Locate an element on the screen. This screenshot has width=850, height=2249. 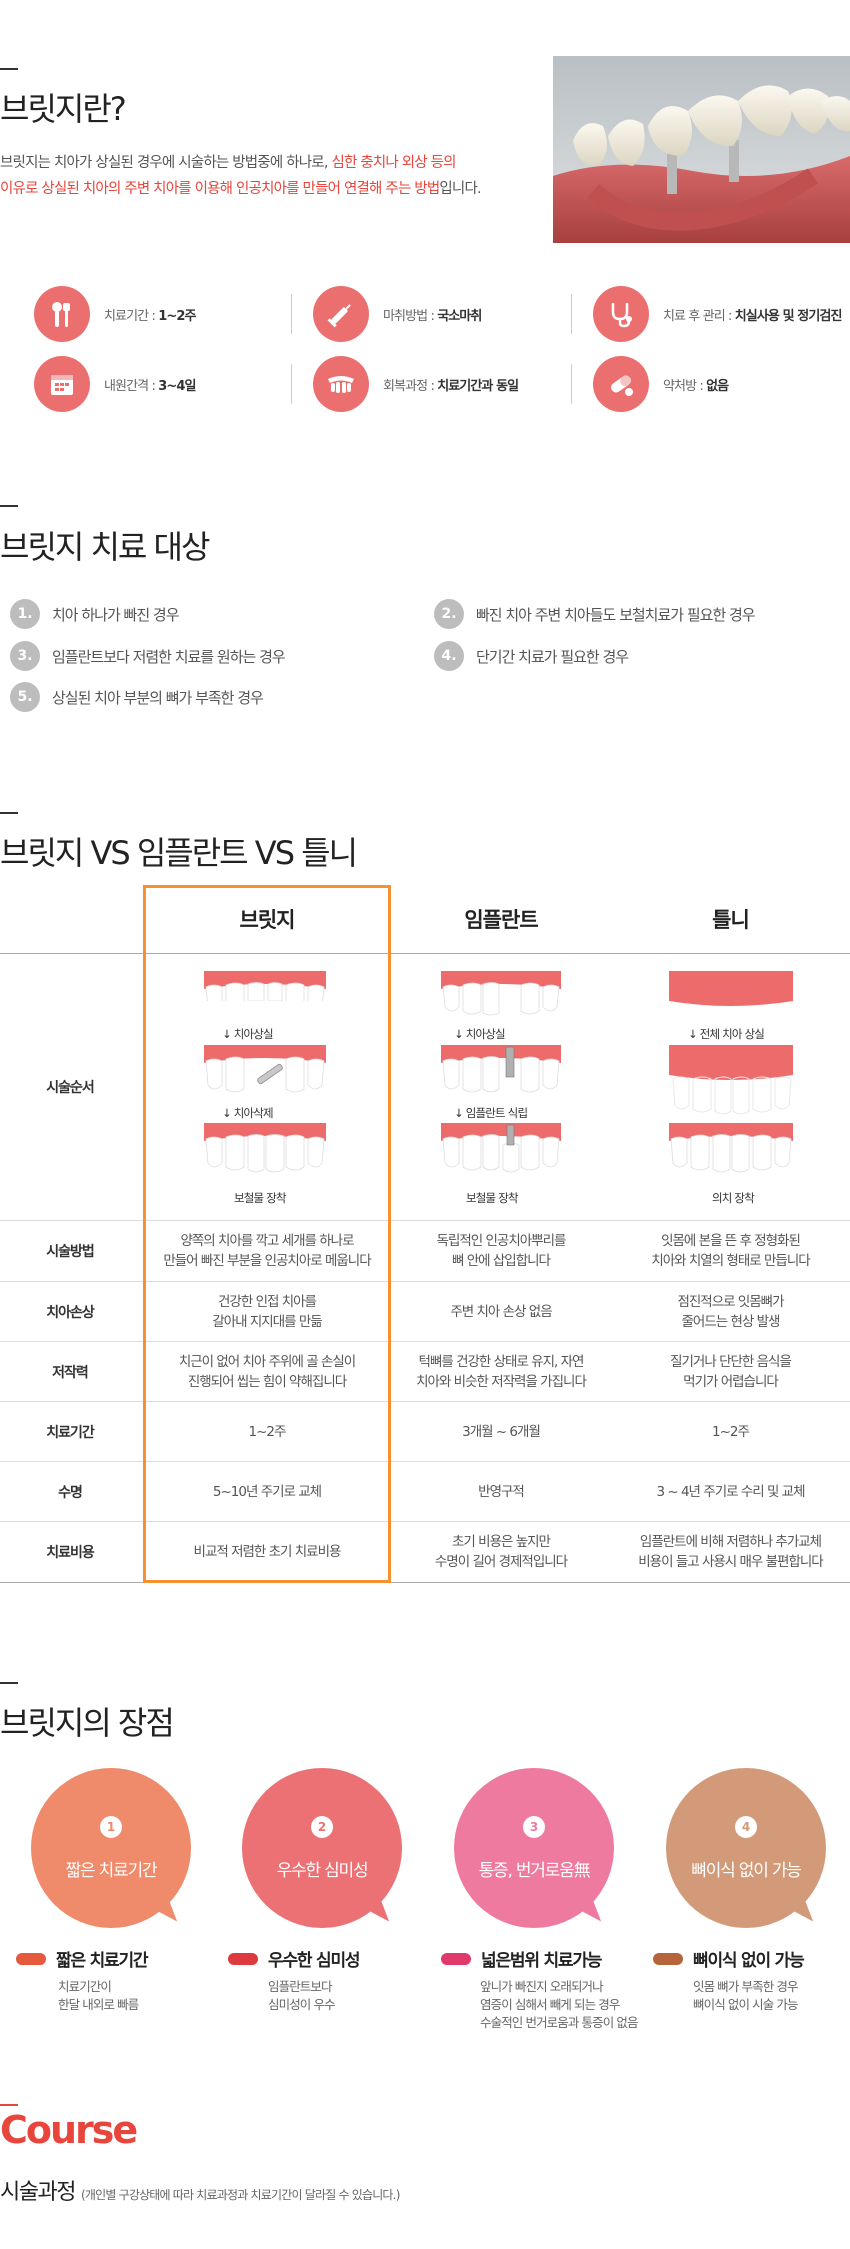
caption-bridge-step3: 보철물 장착 is located at coordinates (260, 1198).